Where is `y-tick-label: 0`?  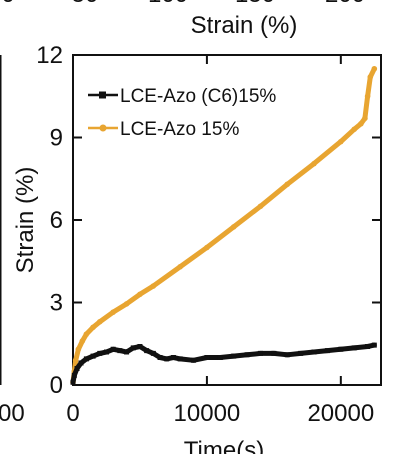 y-tick-label: 0 is located at coordinates (56, 385).